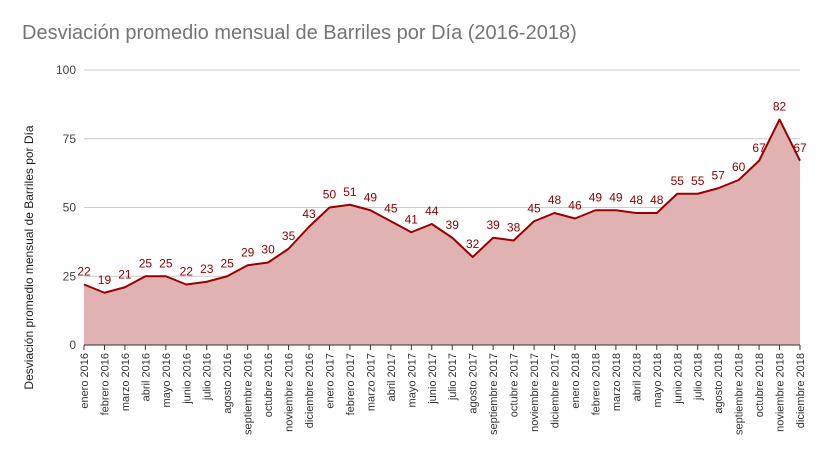 This screenshot has height=465, width=824. I want to click on x-tick-label: enero 2017, so click(330, 381).